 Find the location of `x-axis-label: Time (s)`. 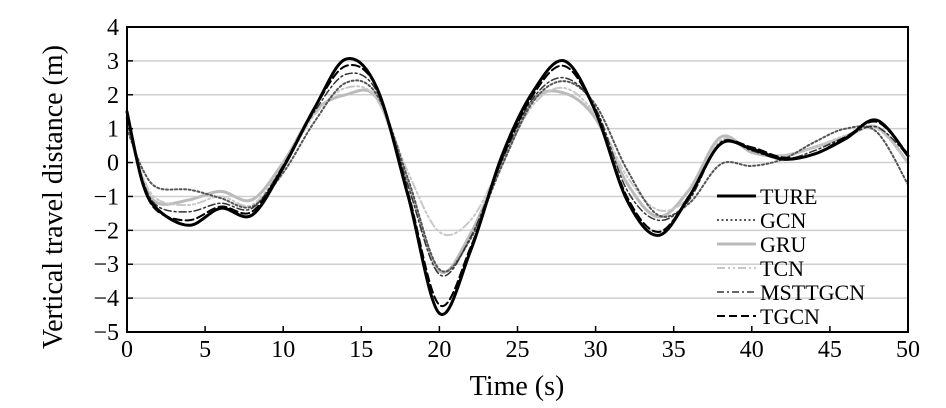

x-axis-label: Time (s) is located at coordinates (517, 386).